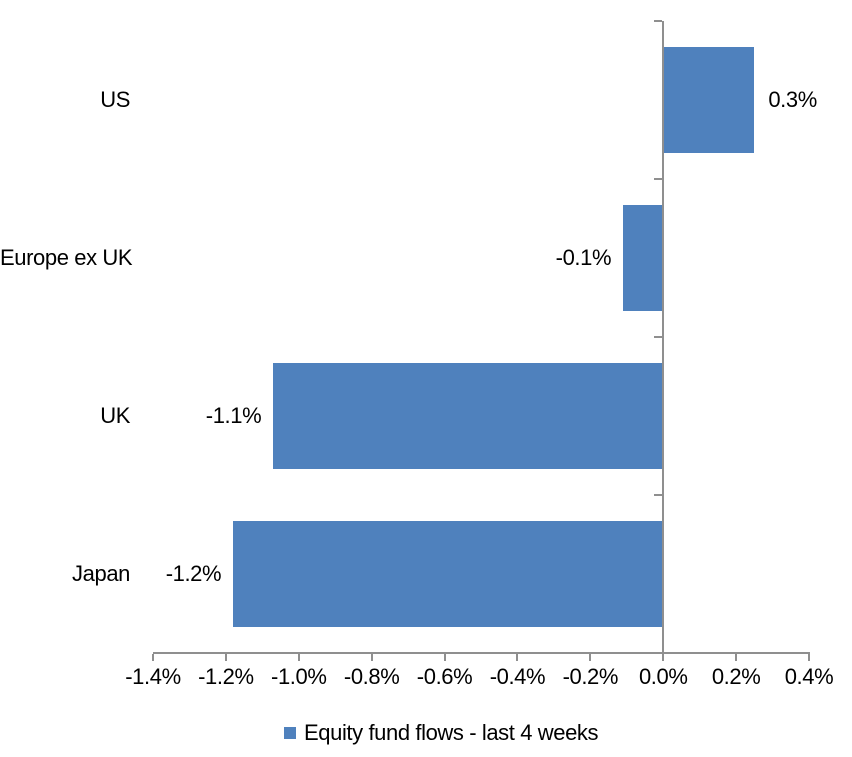 Image resolution: width=852 pixels, height=757 pixels. What do you see at coordinates (233, 415) in the screenshot?
I see `data-label: -1.1%` at bounding box center [233, 415].